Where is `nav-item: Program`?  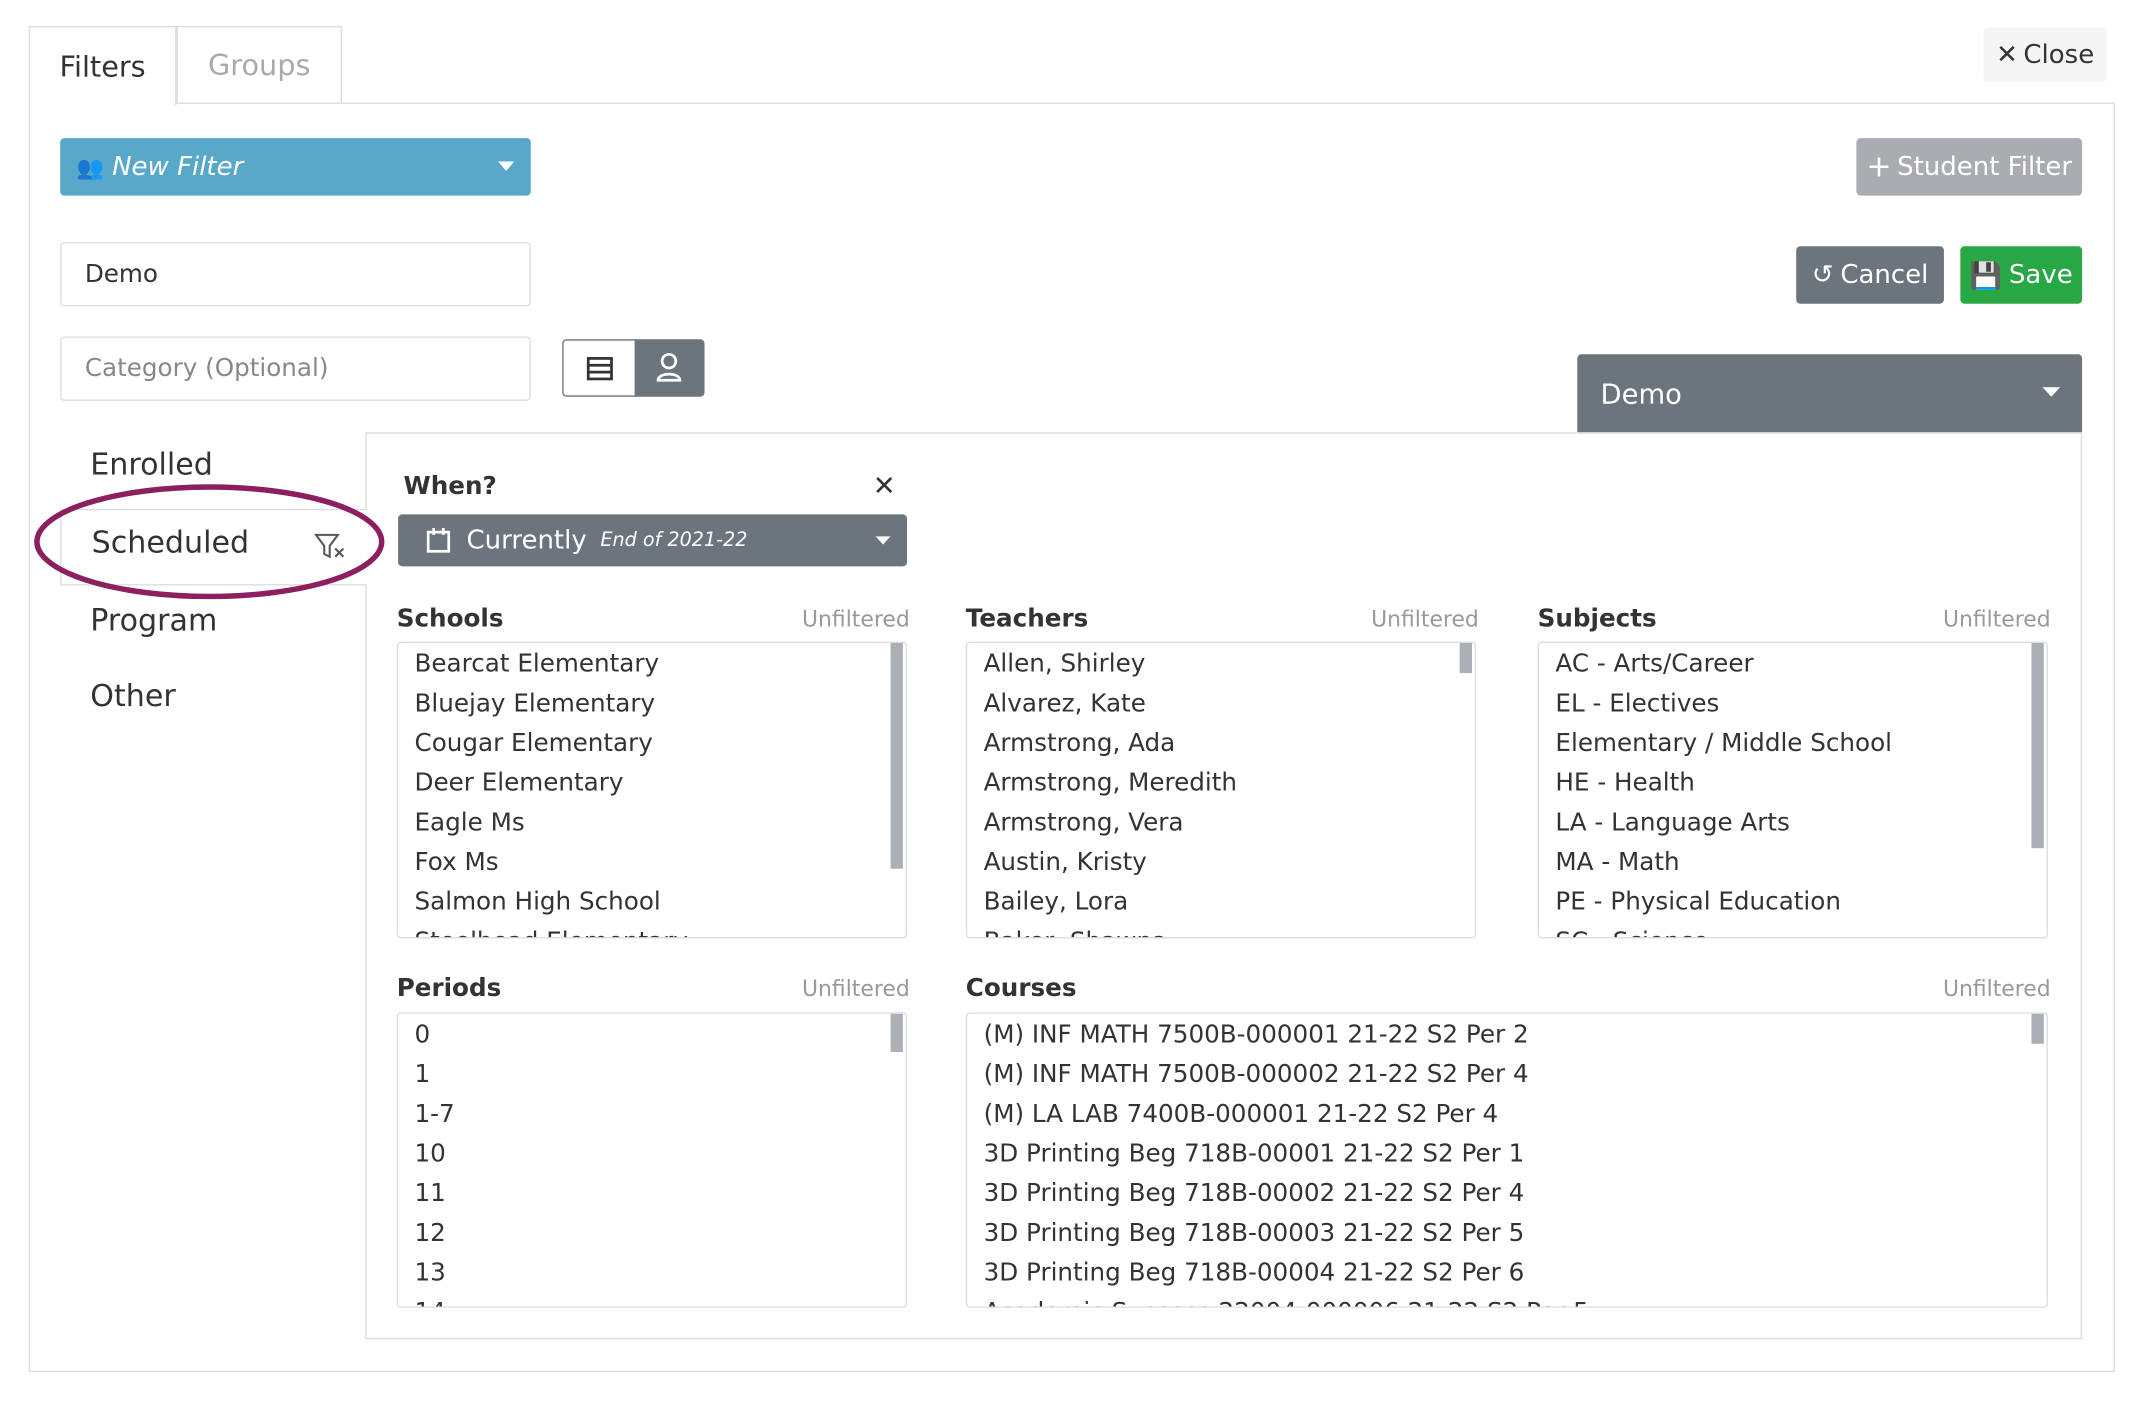
nav-item: Program is located at coordinates (154, 621).